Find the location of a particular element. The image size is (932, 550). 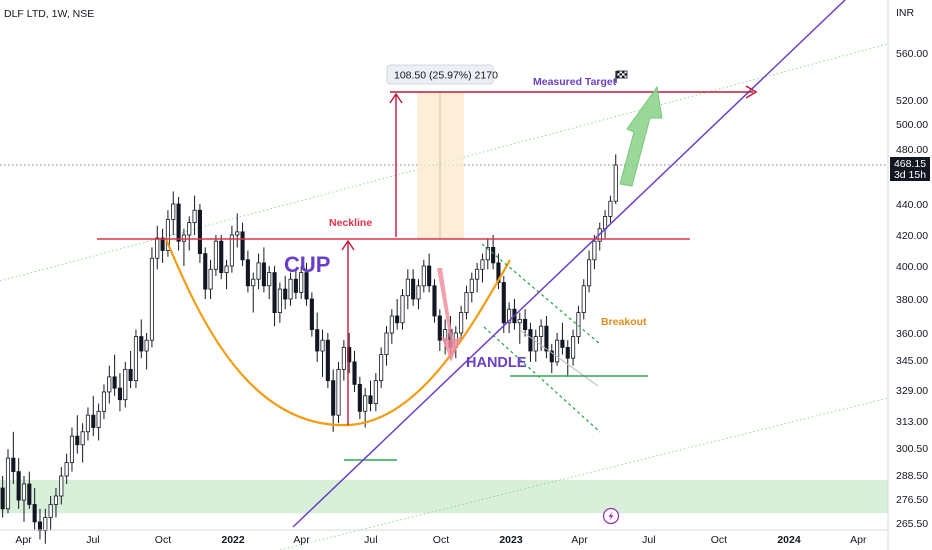

price-tick-label: 345.00 is located at coordinates (912, 361).